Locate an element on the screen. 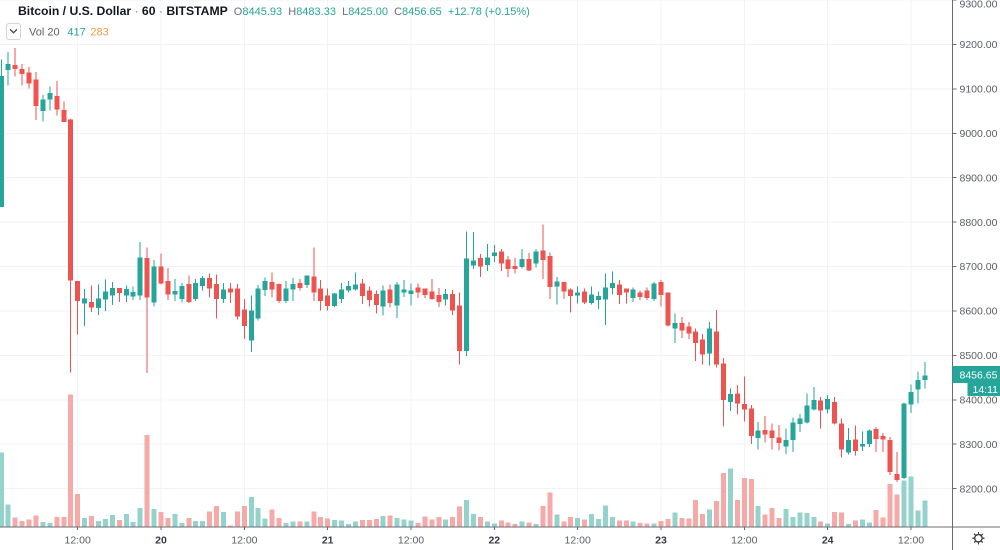 The height and width of the screenshot is (550, 1000). svg-text: 8700.00 is located at coordinates (979, 267).